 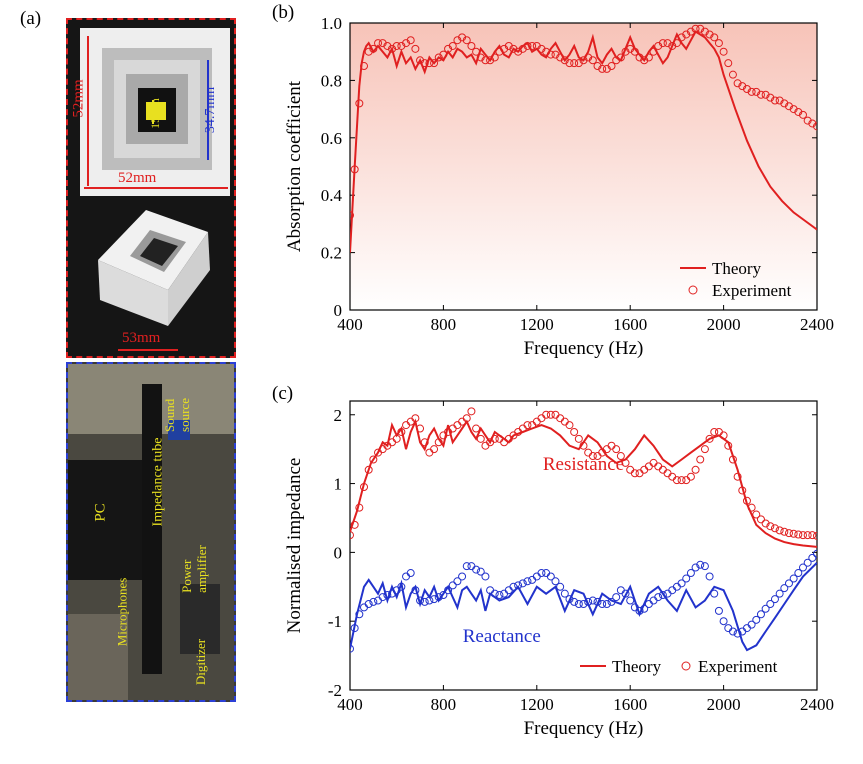 I want to click on series-line, so click(x=583, y=483).